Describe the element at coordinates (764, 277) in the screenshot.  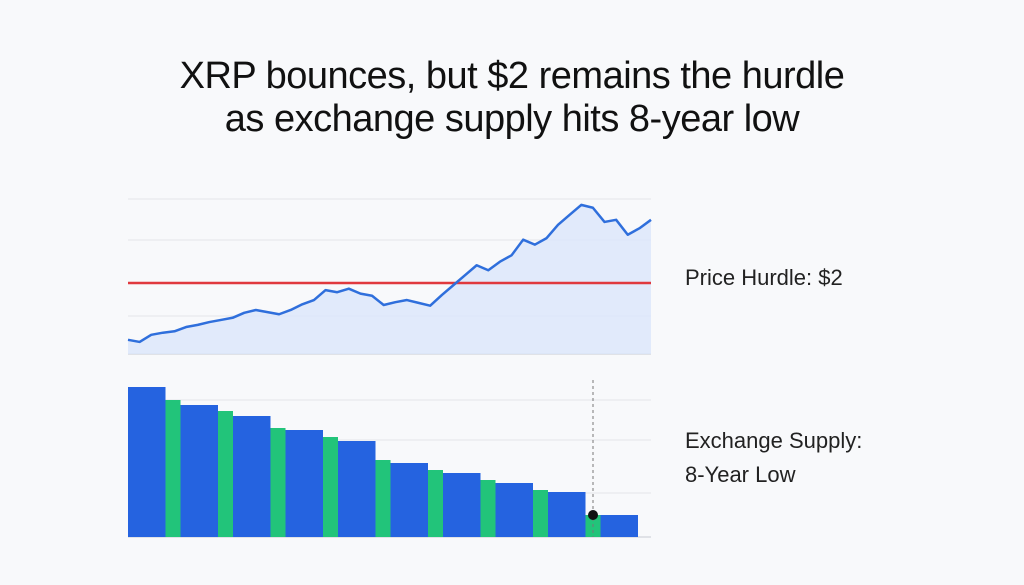
I see `annotation: Price Hurdle: $2` at that location.